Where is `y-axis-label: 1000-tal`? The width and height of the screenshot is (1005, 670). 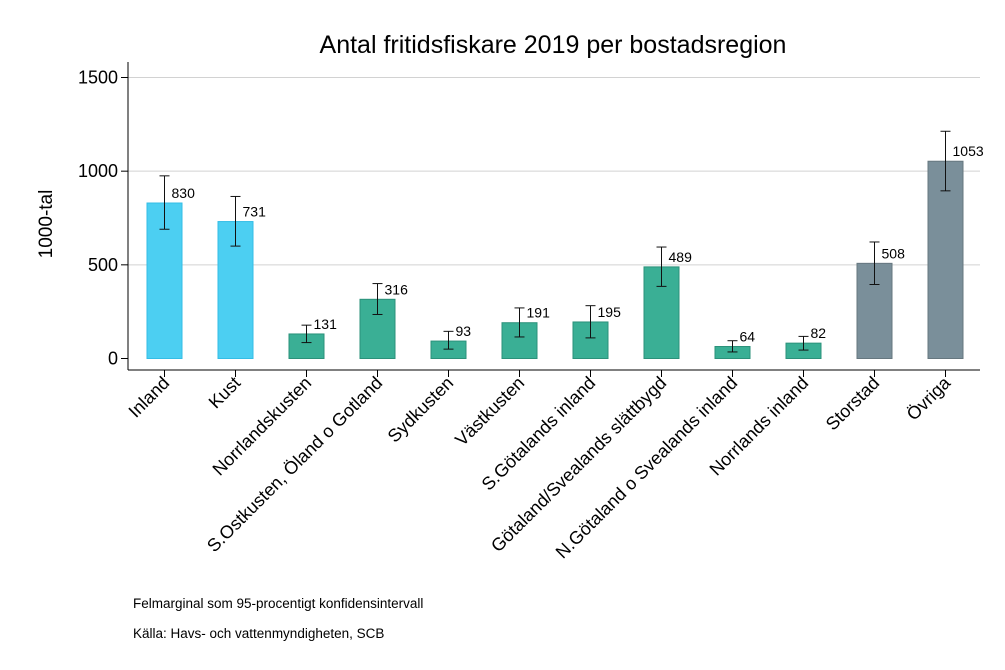
y-axis-label: 1000-tal is located at coordinates (46, 224).